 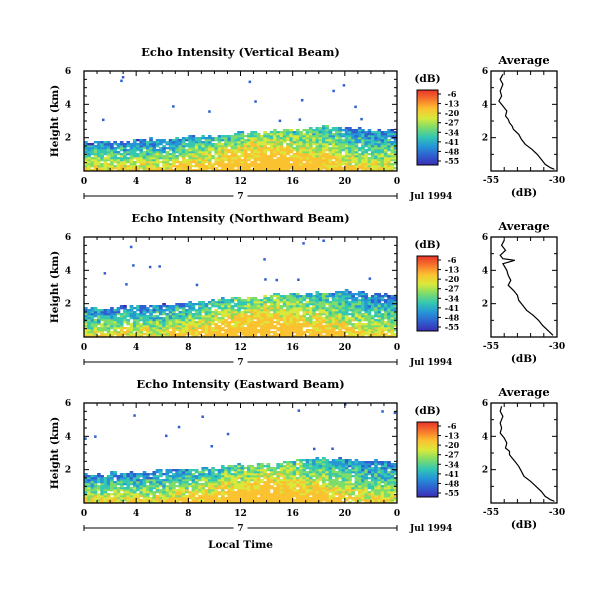 I want to click on colorbar-unit: (dB), so click(x=427, y=245).